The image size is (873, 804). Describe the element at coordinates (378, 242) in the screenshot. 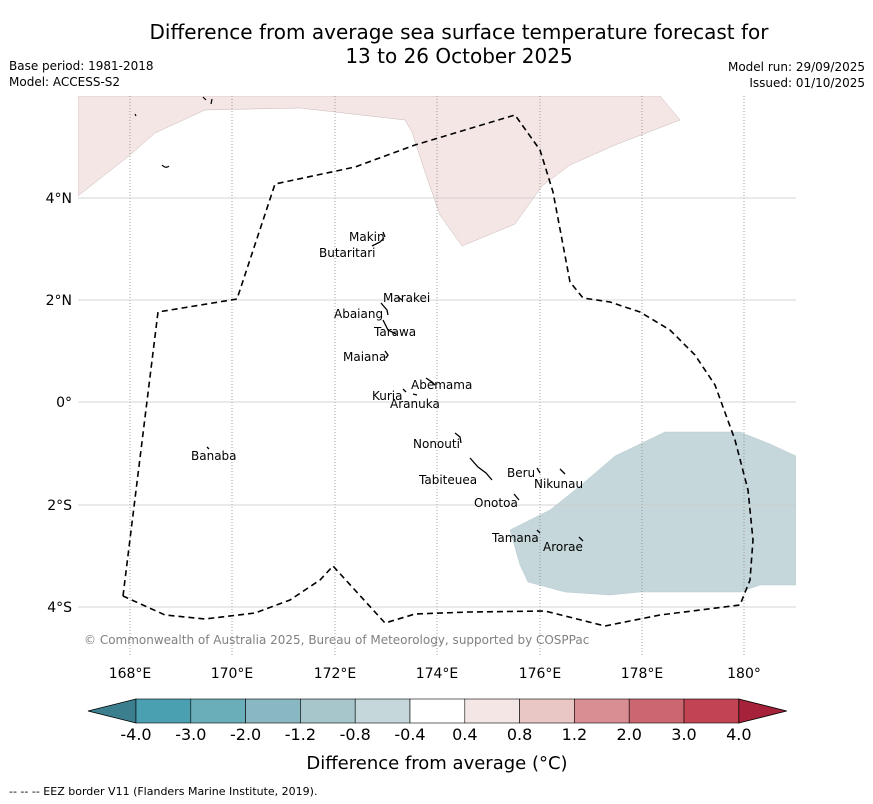

I see `island-shape-butaritari` at that location.